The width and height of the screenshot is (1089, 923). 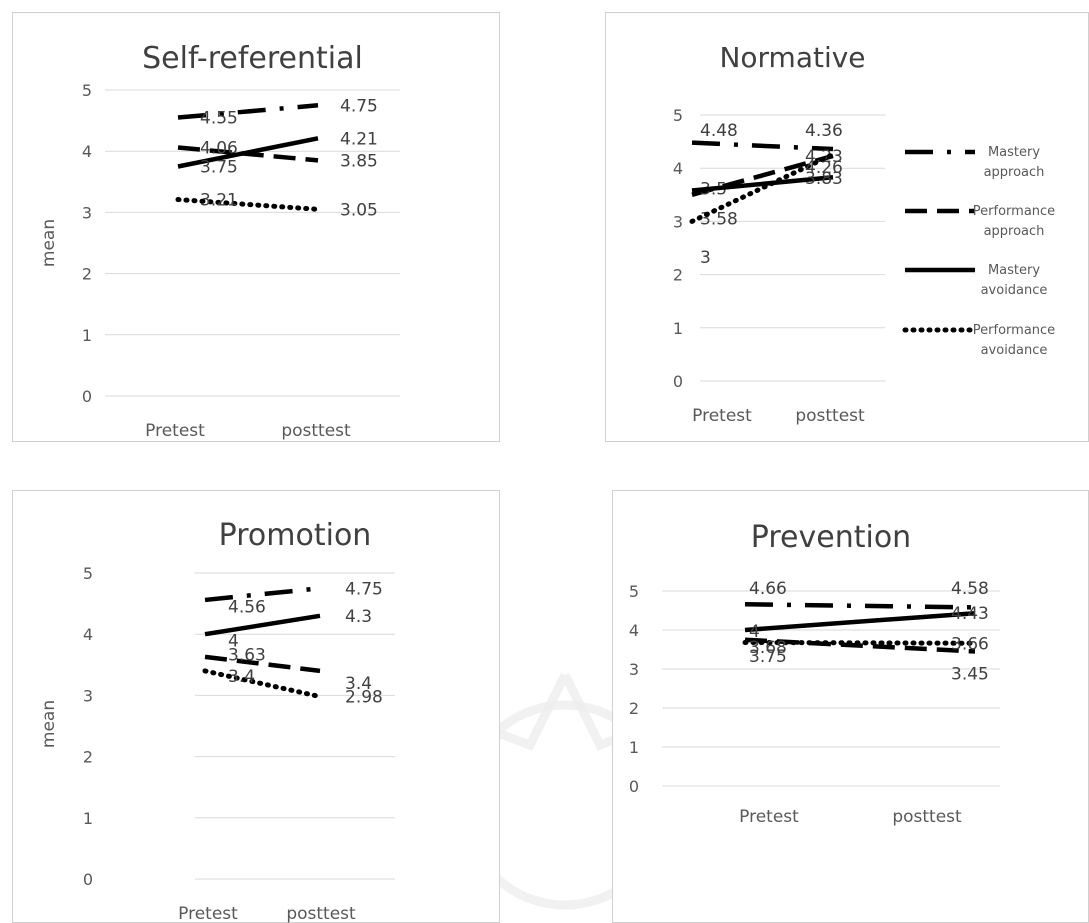 What do you see at coordinates (364, 698) in the screenshot?
I see `data-label: 2.98` at bounding box center [364, 698].